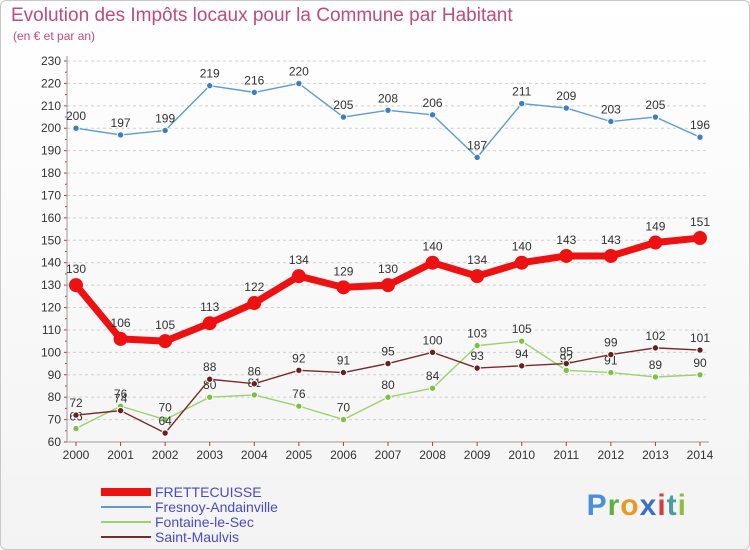 This screenshot has width=750, height=550. What do you see at coordinates (344, 361) in the screenshot?
I see `data-label: 91` at bounding box center [344, 361].